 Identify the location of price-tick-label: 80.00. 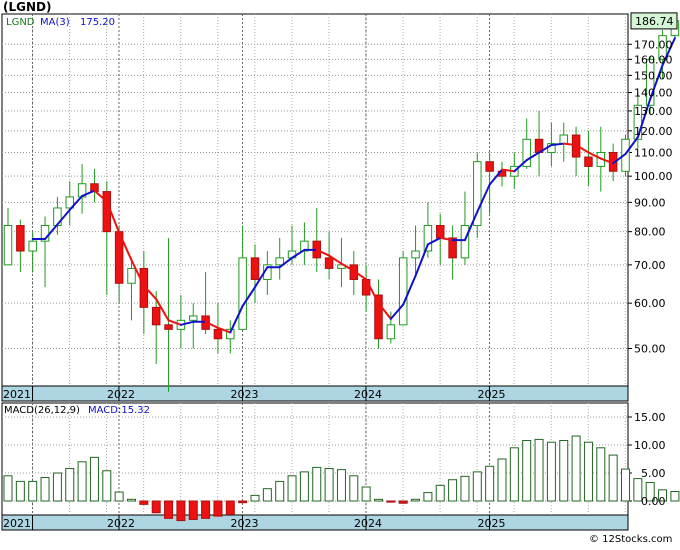
(650, 232).